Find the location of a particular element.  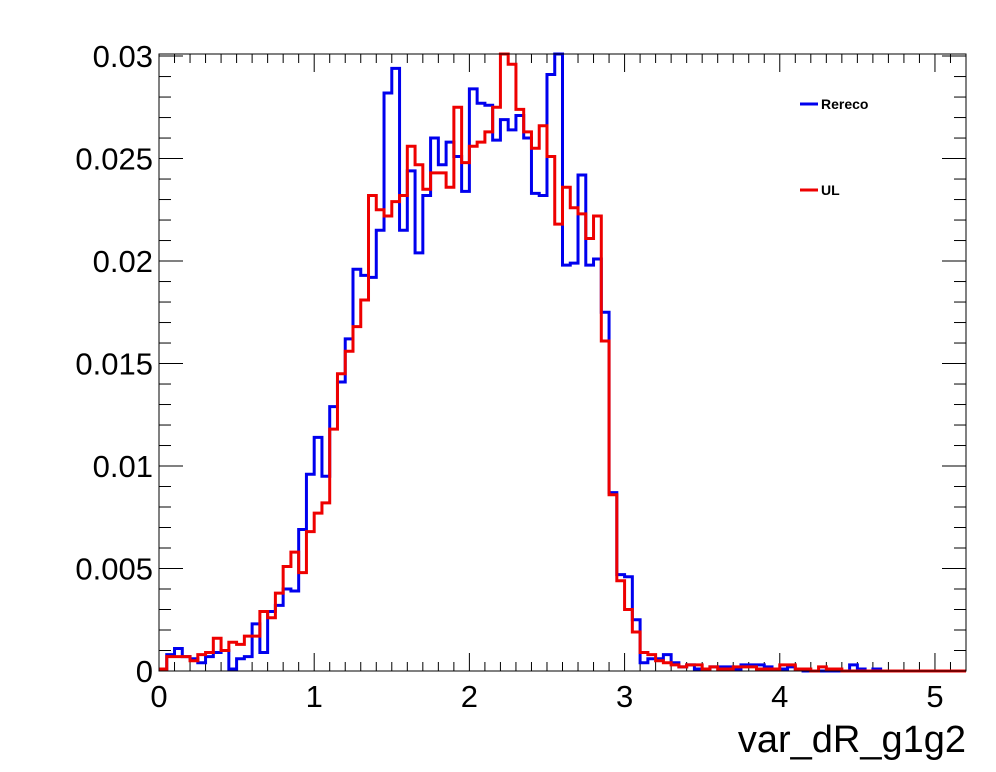

y-tick-label: 0.03 is located at coordinates (123, 56).